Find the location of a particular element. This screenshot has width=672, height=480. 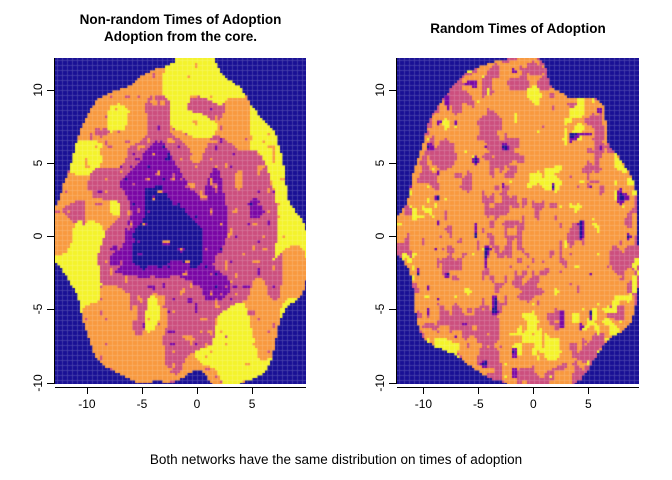

right-plot-title-line1: Random Times of Adoption is located at coordinates (518, 28).